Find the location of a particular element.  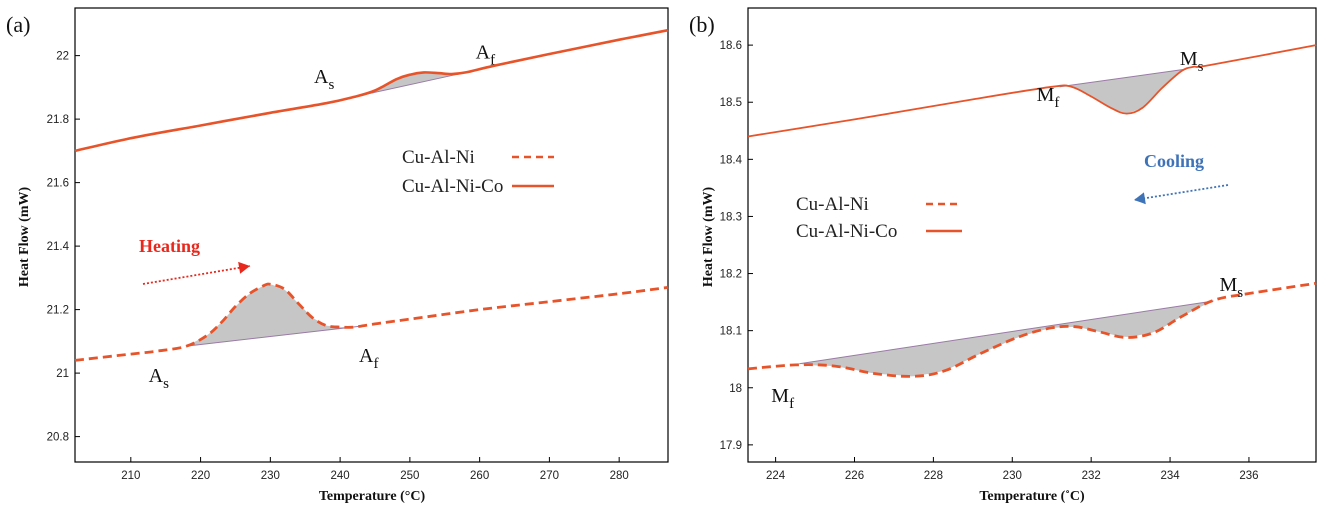

x-tick-label: 236 is located at coordinates (1248, 476).